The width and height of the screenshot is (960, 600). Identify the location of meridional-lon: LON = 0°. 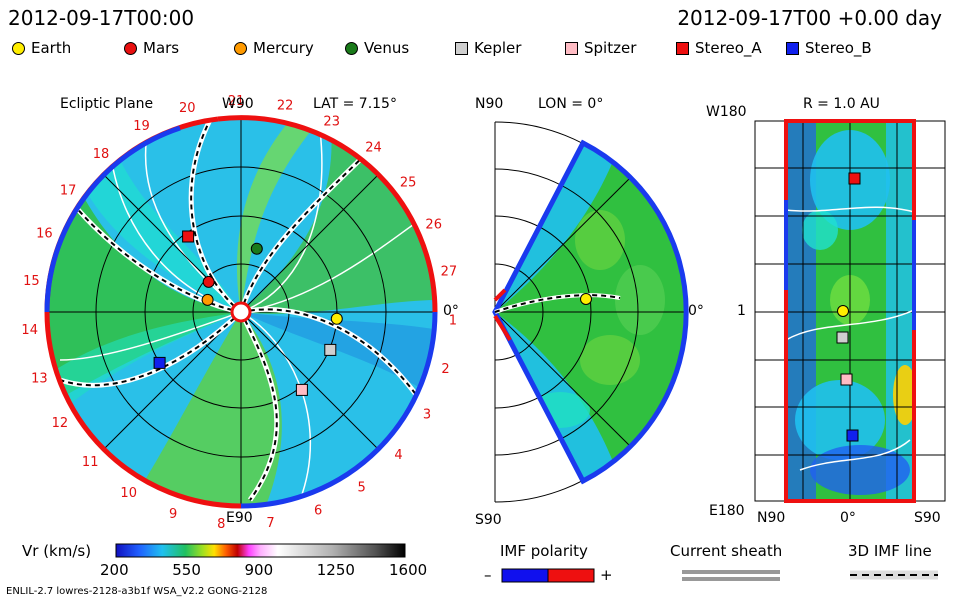
(571, 104).